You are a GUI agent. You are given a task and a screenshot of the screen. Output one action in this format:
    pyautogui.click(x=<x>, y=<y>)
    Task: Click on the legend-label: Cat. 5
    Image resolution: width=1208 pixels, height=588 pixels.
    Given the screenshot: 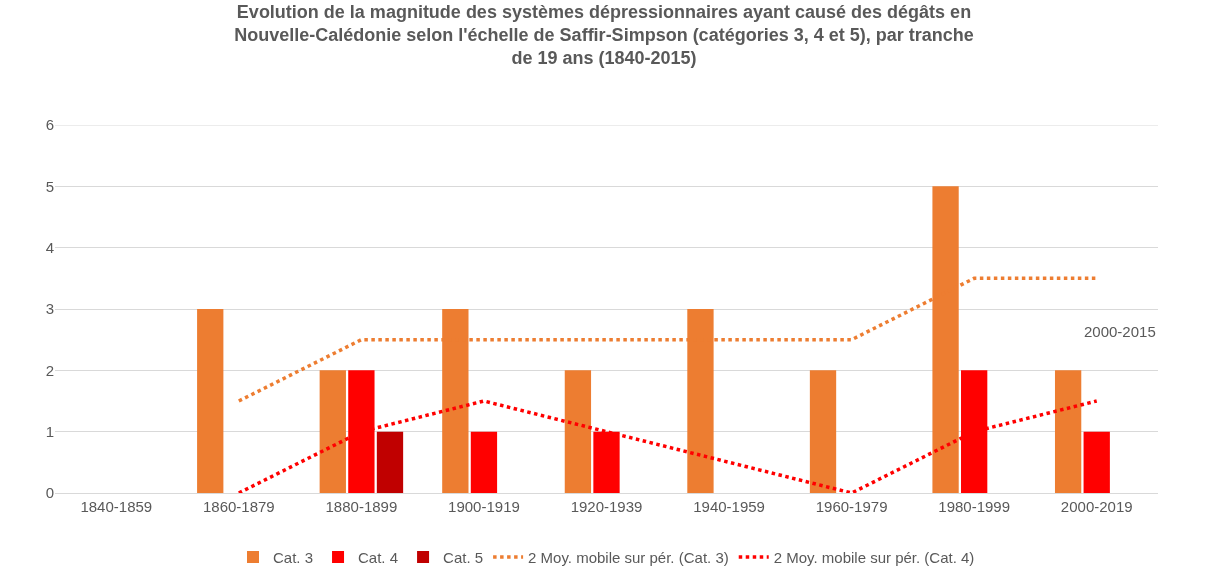 What is the action you would take?
    pyautogui.click(x=463, y=557)
    